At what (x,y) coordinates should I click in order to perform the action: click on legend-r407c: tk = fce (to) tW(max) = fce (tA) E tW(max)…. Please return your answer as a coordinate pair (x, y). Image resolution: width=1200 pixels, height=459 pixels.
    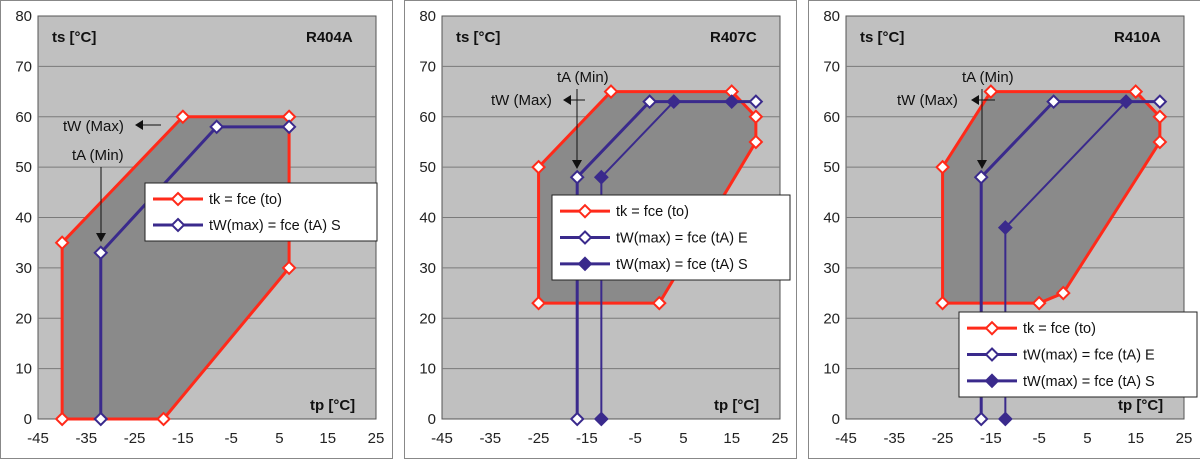
    Looking at the image, I should click on (671, 237).